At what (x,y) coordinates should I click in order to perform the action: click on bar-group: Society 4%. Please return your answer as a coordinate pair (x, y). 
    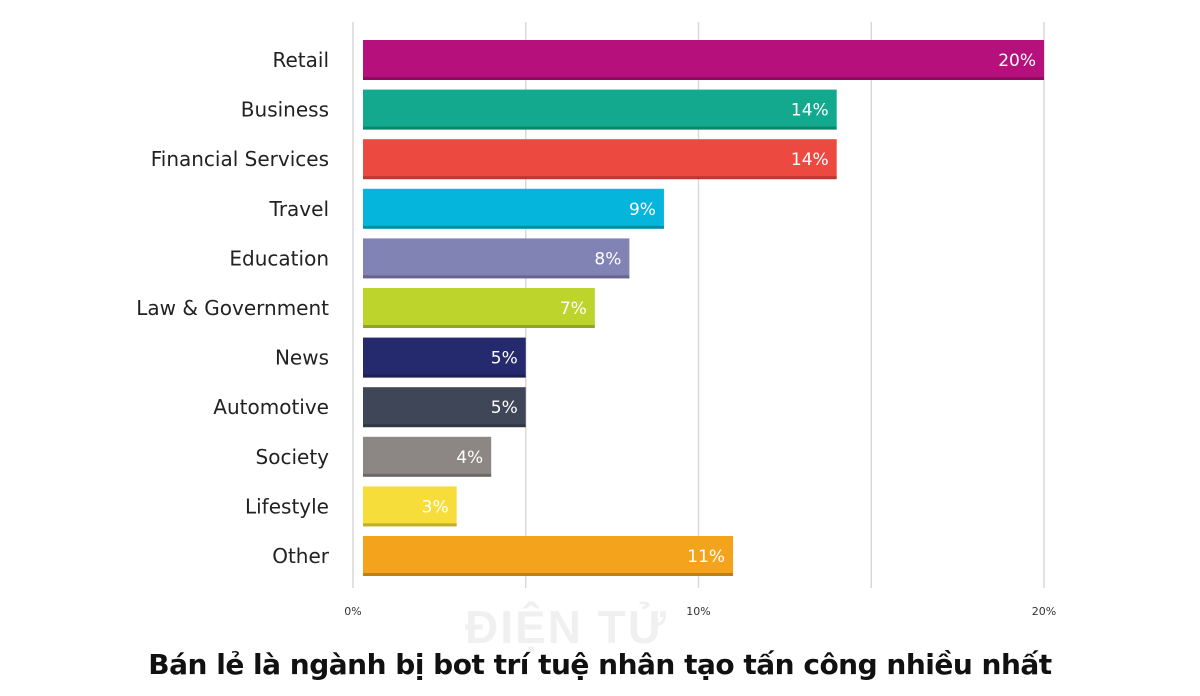
    Looking at the image, I should click on (374, 456).